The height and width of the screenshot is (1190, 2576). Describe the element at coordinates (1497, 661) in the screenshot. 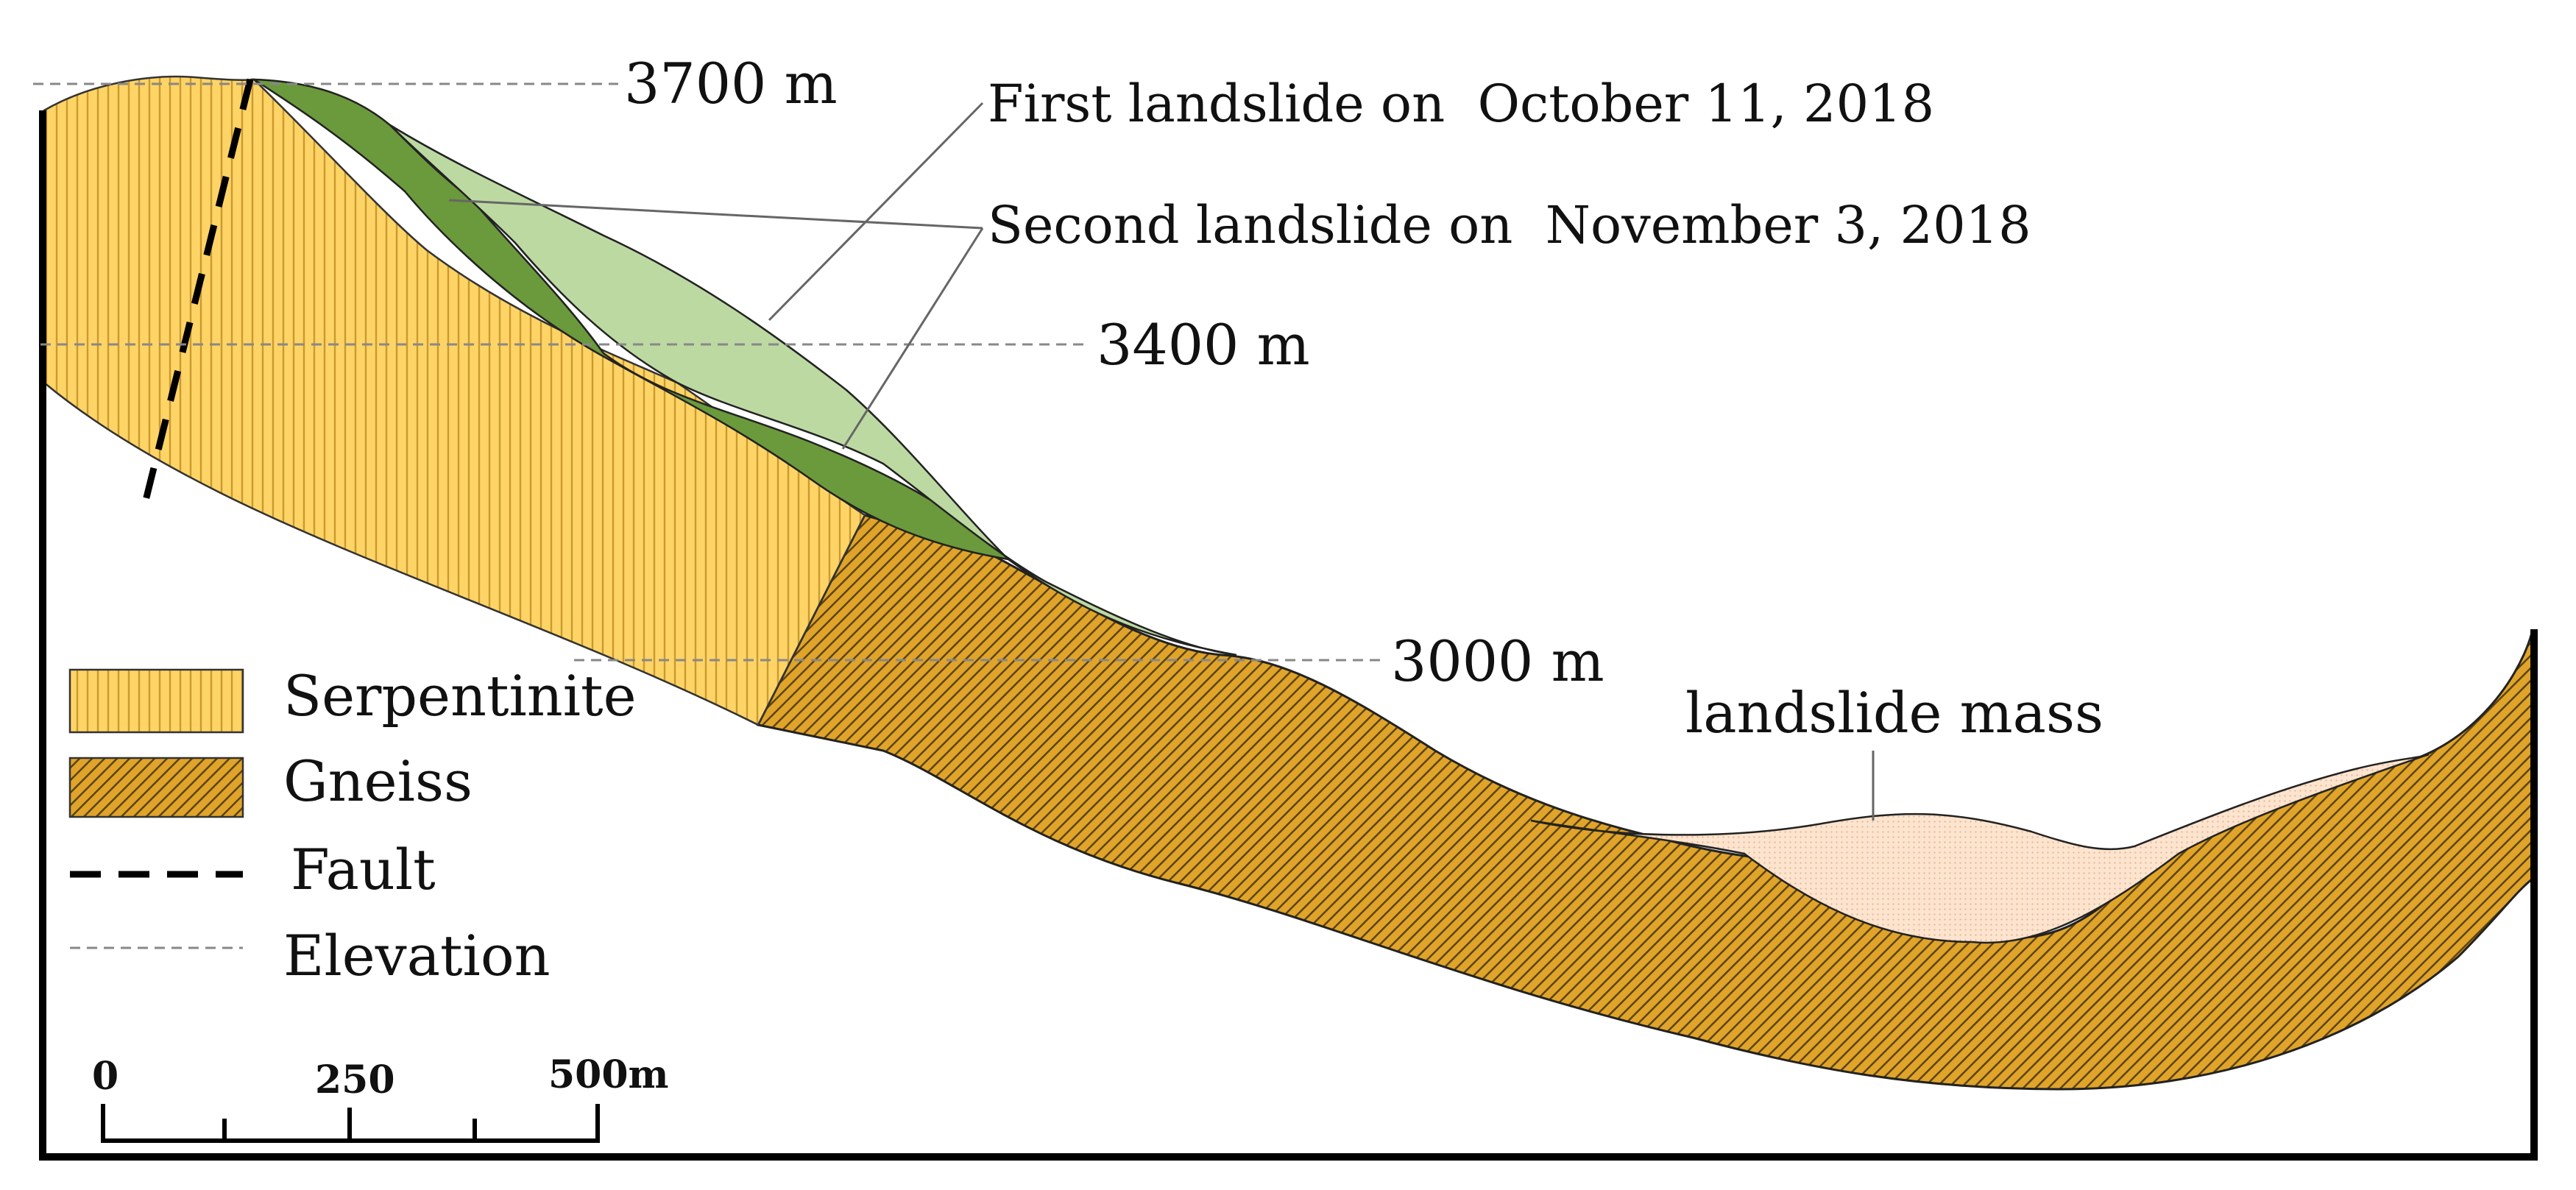

I see `elevation-label-3000: 3000 m` at that location.